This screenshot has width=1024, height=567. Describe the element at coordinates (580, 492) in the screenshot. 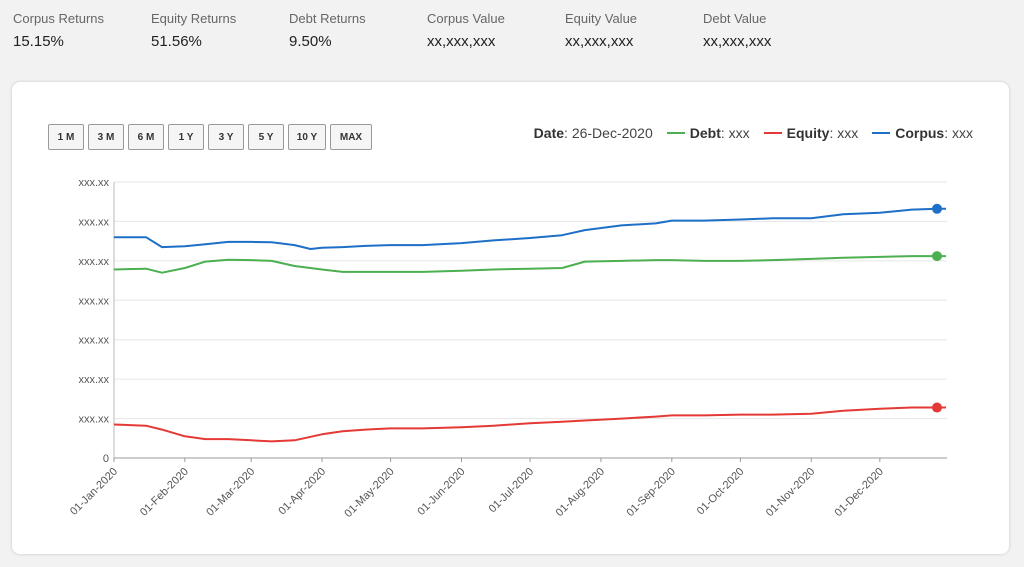

I see `x-tick-label: 01-Aug-2020` at that location.